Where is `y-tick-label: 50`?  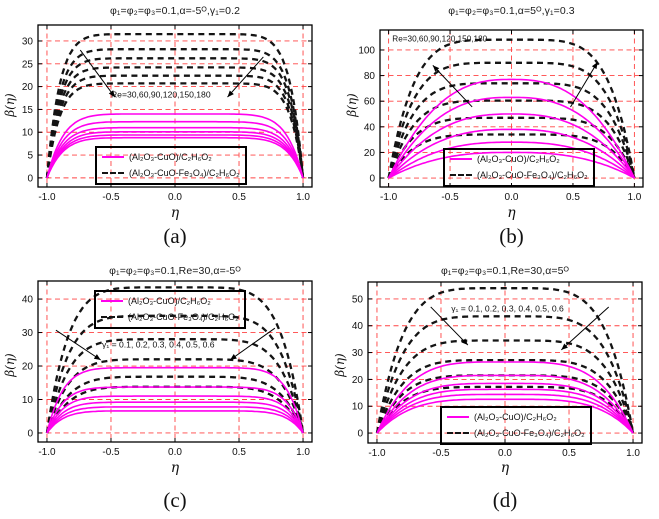 y-tick-label: 50 is located at coordinates (358, 299).